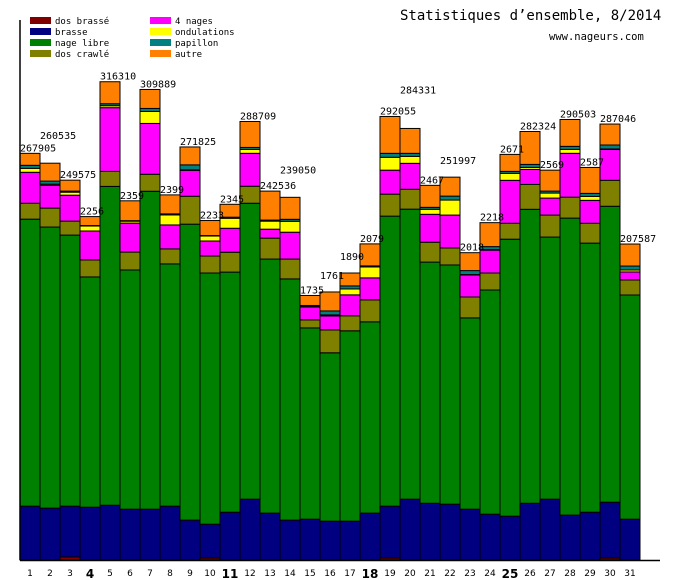  What do you see at coordinates (510, 573) in the screenshot?
I see `x-tick-label: 25` at bounding box center [510, 573].